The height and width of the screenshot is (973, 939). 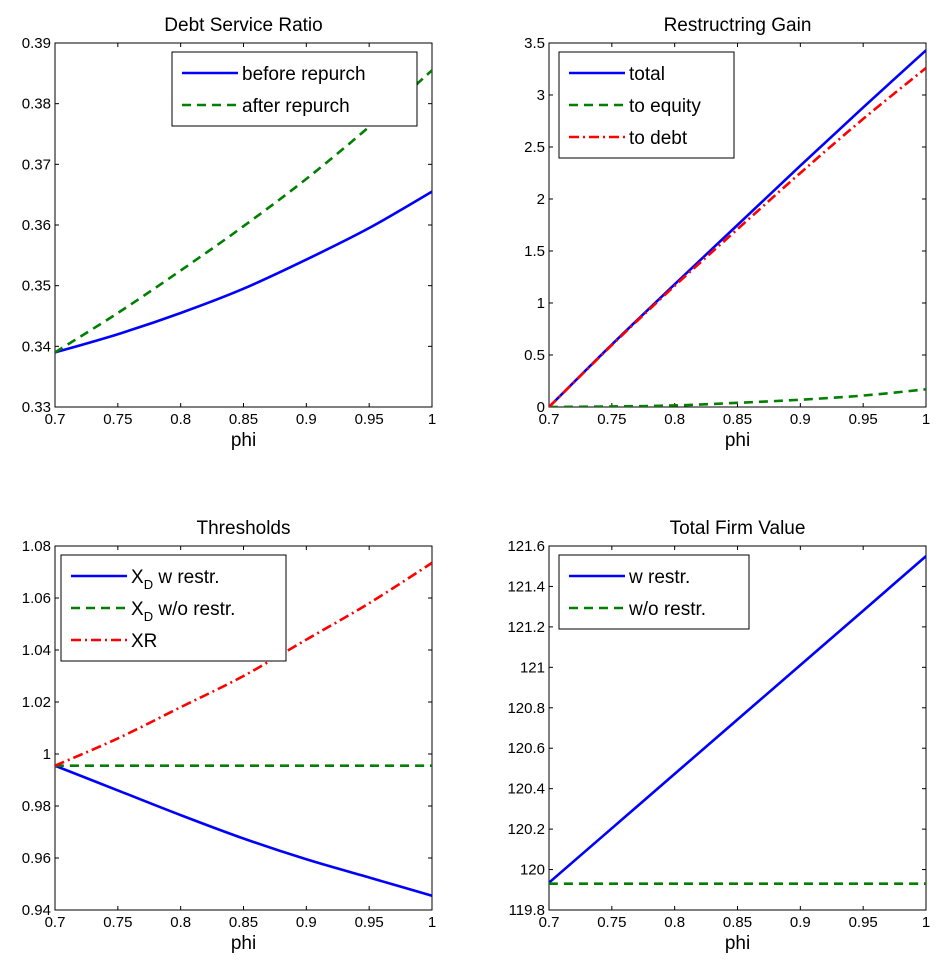 I want to click on y-tick-label: 0.35, so click(x=36, y=286).